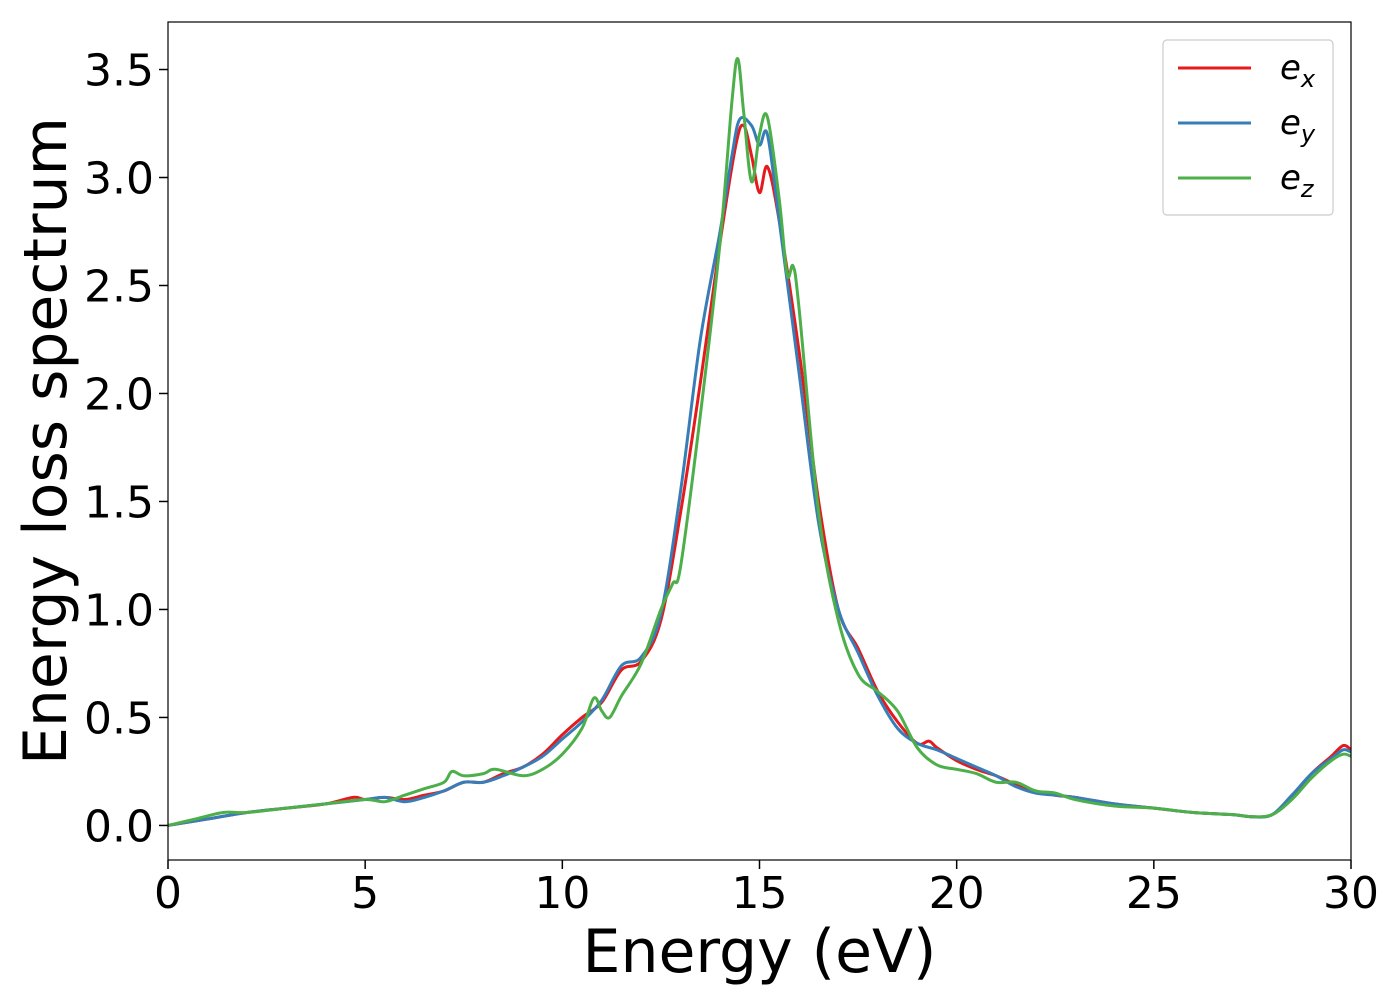 This screenshot has width=1400, height=1000. I want to click on x-tick-label: 30, so click(1351, 893).